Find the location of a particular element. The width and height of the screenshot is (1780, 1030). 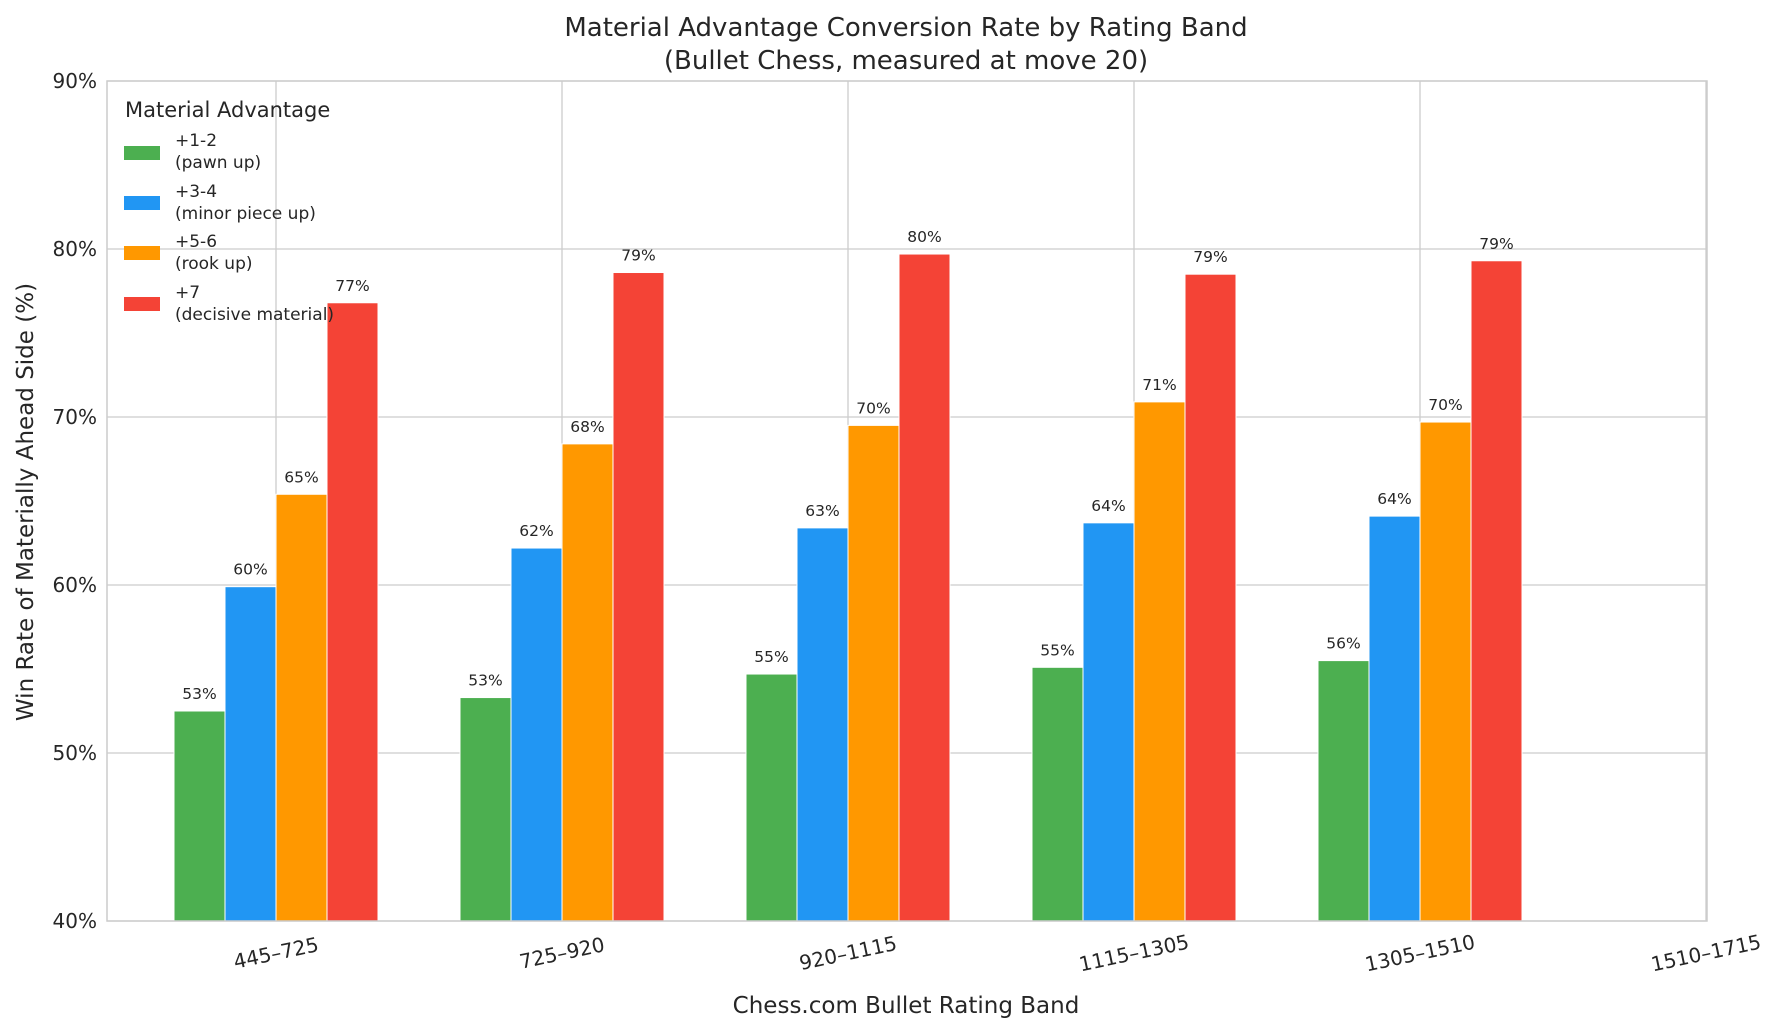

legend-entry-rook-up: +5-6 (rook up) is located at coordinates (188, 253).